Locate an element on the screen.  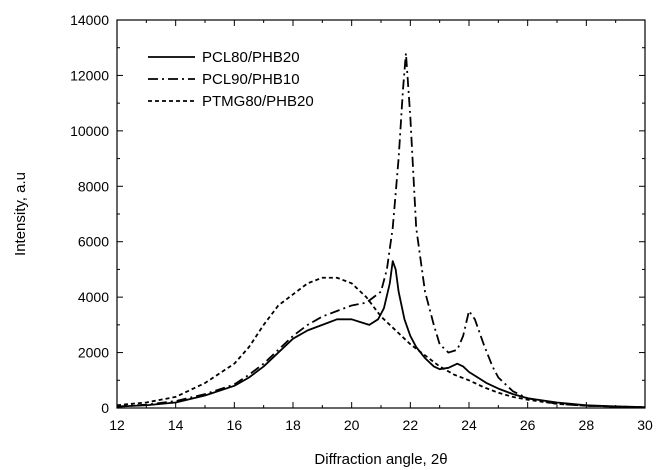
x-tick-label: 20 is located at coordinates (352, 425).